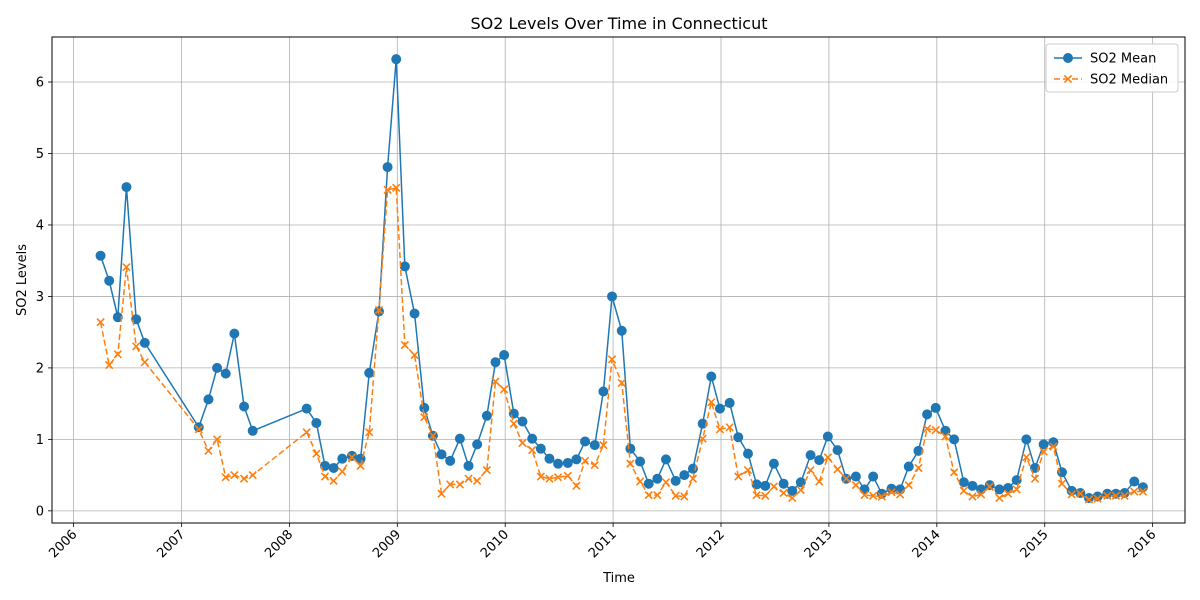 The width and height of the screenshot is (1200, 600). I want to click on x-tick-label: 2011, so click(603, 544).